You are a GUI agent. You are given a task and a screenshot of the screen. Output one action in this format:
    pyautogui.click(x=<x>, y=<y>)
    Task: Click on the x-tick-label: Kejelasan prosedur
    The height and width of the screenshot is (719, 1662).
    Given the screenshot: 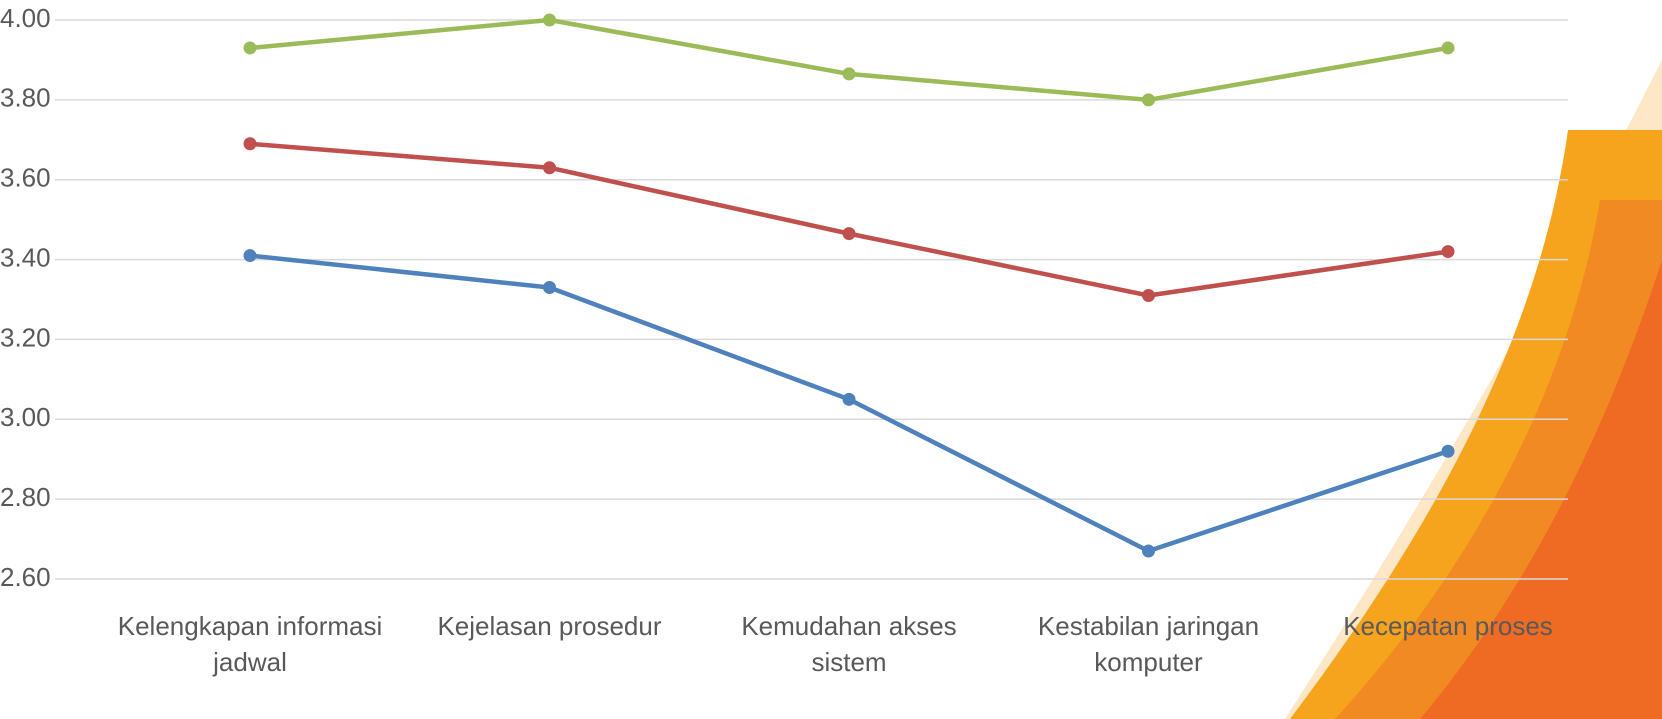 What is the action you would take?
    pyautogui.click(x=549, y=626)
    